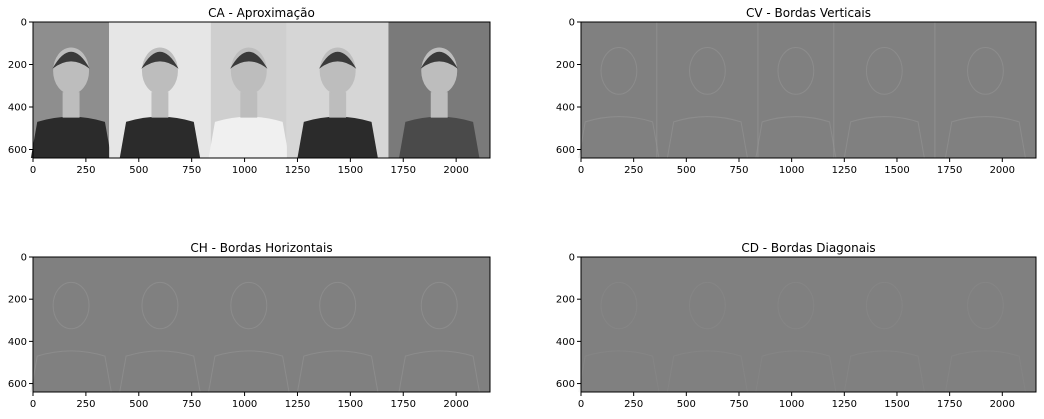 Image resolution: width=1044 pixels, height=419 pixels. What do you see at coordinates (808, 248) in the screenshot?
I see `chart-title: CD - Bordas Diagonais` at bounding box center [808, 248].